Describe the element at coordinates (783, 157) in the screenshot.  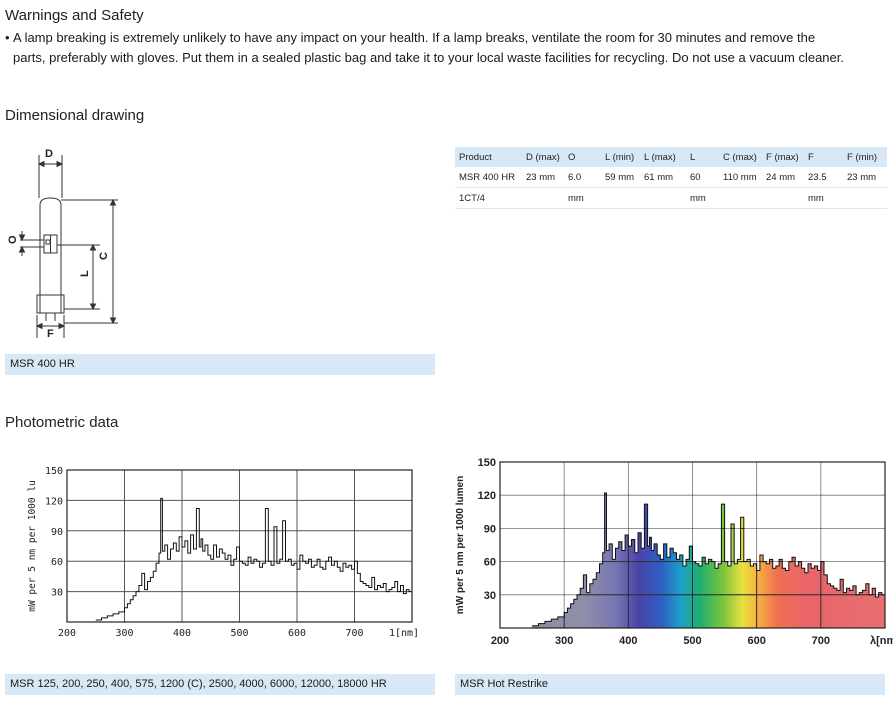
I see `table-header: F (max)` at that location.